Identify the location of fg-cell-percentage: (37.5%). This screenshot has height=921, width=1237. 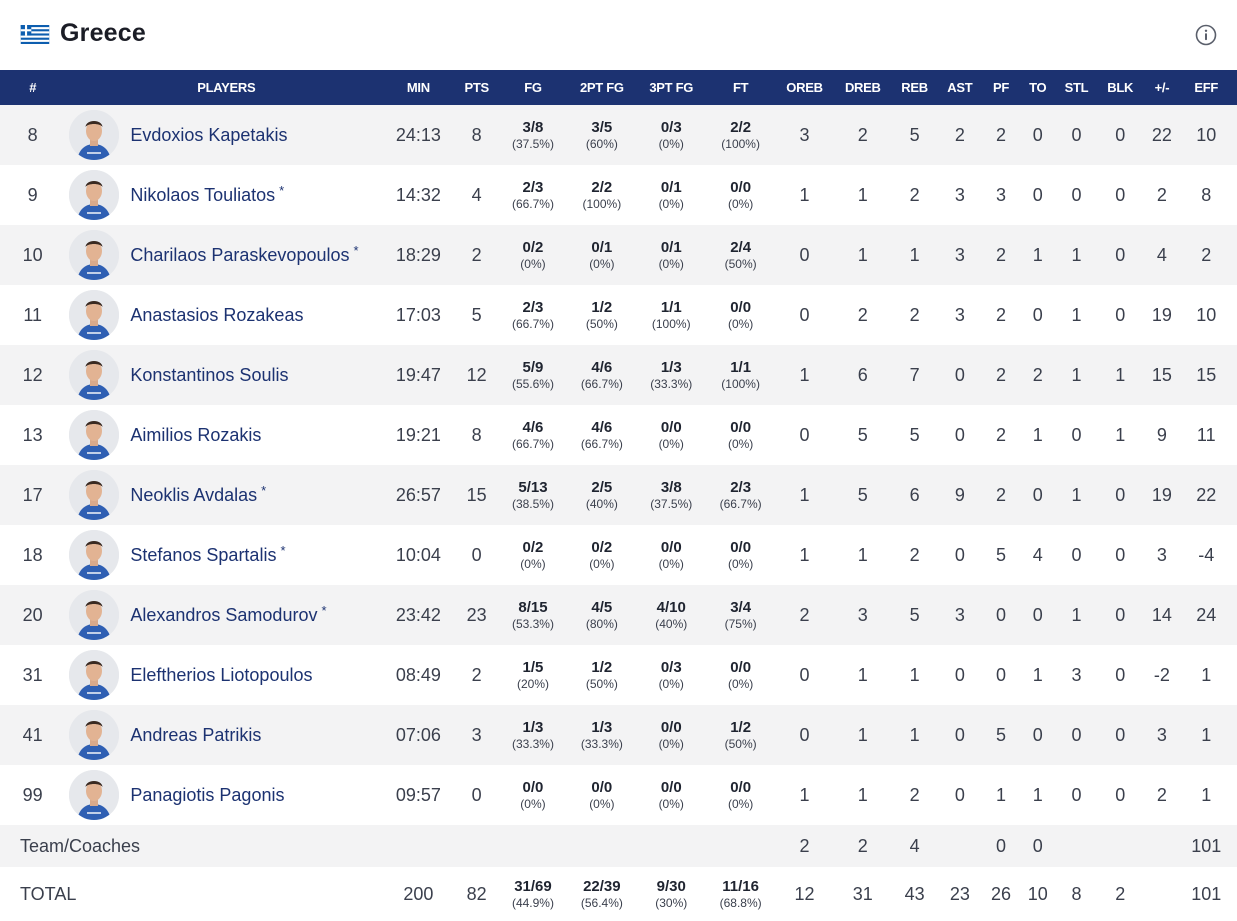
(533, 144).